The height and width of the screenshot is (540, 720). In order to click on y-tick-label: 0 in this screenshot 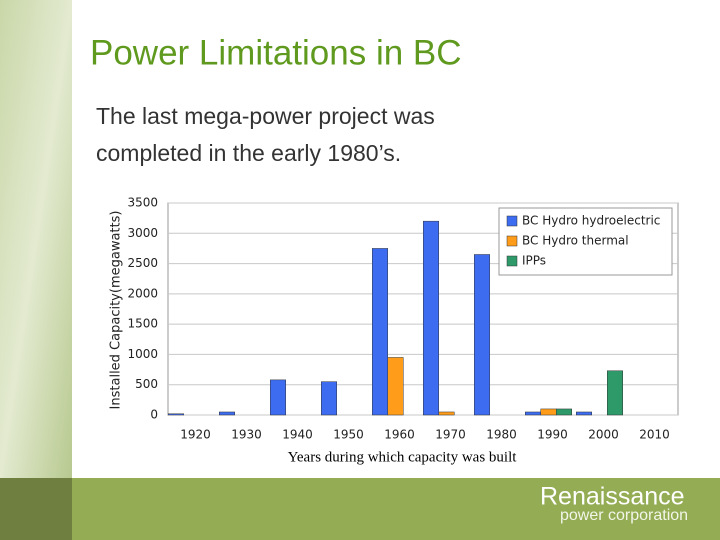, I will do `click(154, 415)`.